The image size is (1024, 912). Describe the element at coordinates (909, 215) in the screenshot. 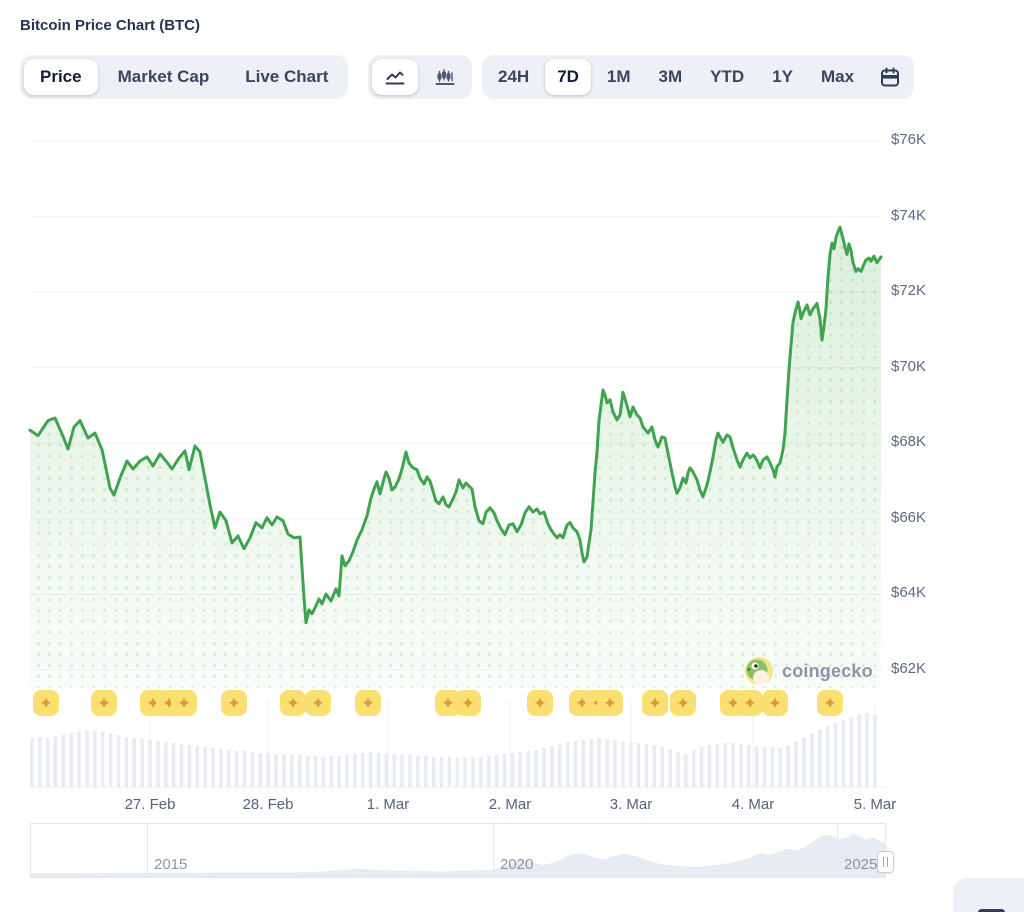

I see `y-axis-label: $74K` at that location.